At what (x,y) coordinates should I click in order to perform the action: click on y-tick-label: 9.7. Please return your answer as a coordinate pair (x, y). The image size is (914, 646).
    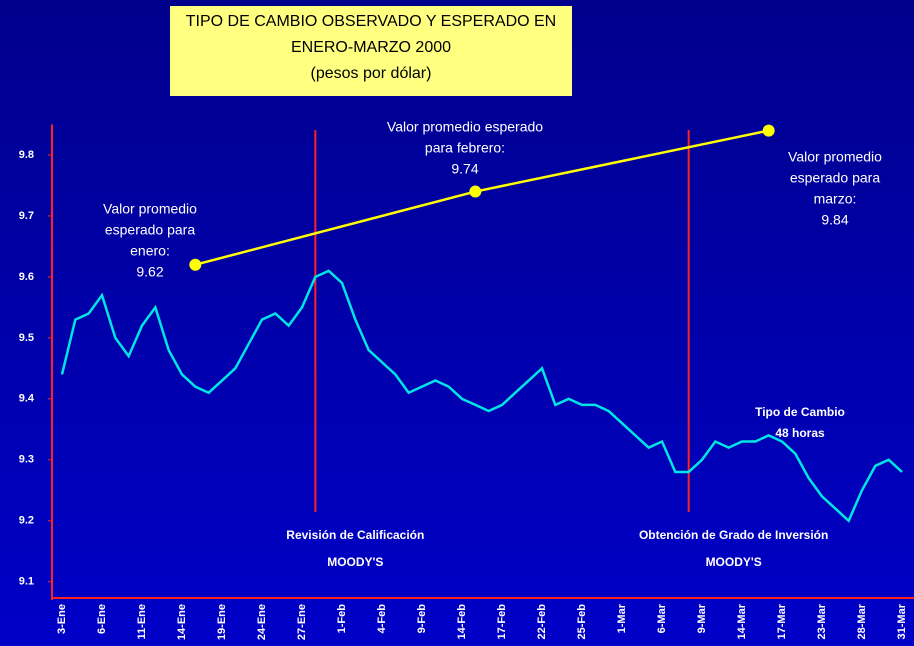
    Looking at the image, I should click on (26, 216).